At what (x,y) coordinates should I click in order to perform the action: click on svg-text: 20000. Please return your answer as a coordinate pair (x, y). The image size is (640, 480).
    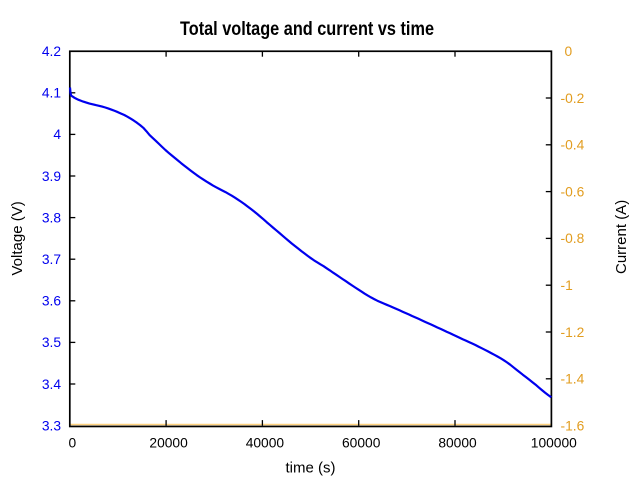
    Looking at the image, I should click on (168, 443).